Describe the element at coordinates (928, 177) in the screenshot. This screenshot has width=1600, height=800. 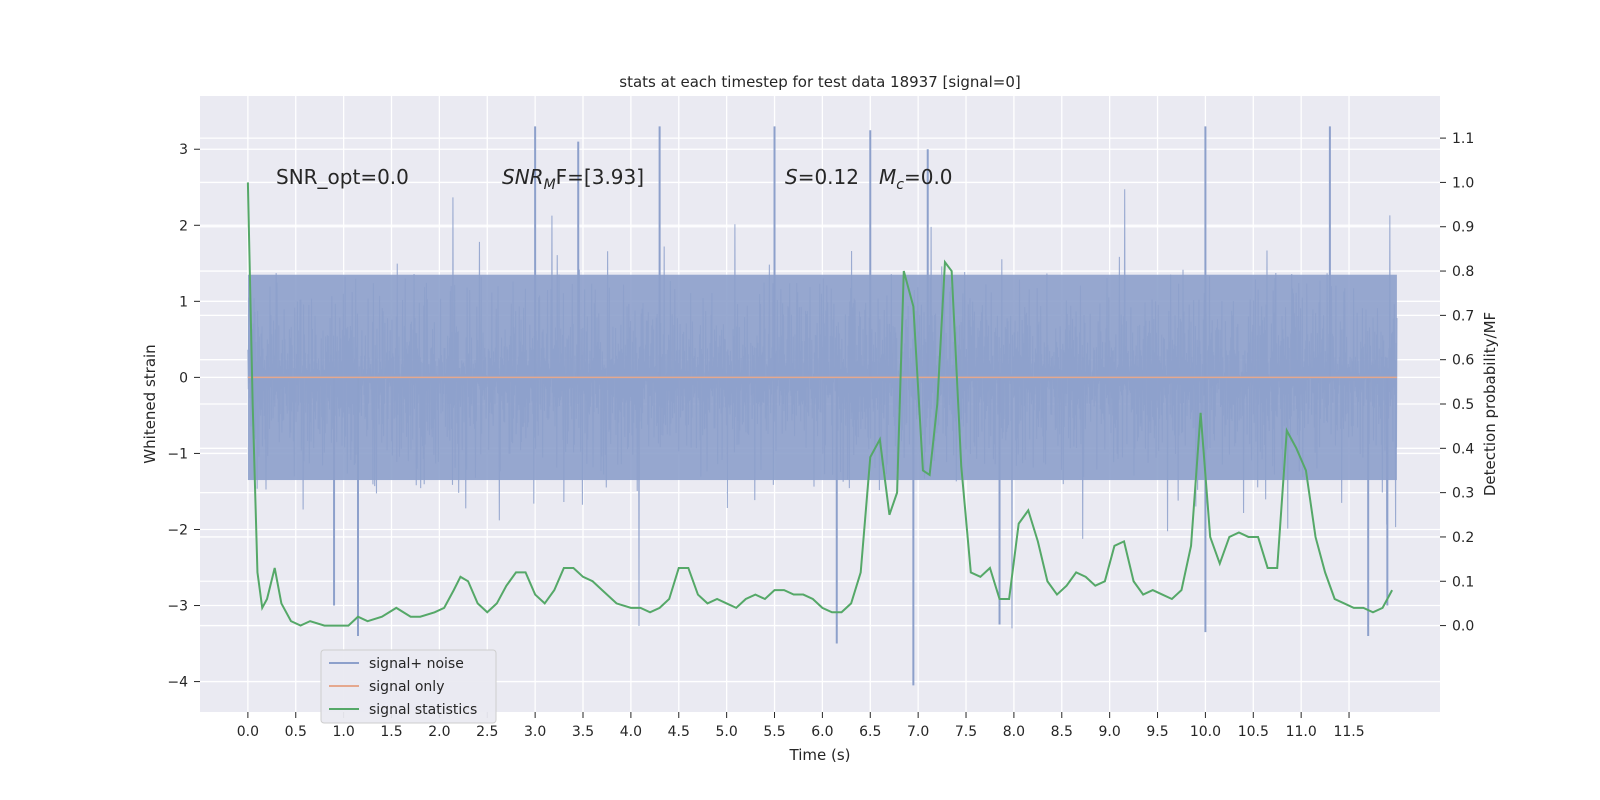
I see `annotation-mc-rest: =0.0` at that location.